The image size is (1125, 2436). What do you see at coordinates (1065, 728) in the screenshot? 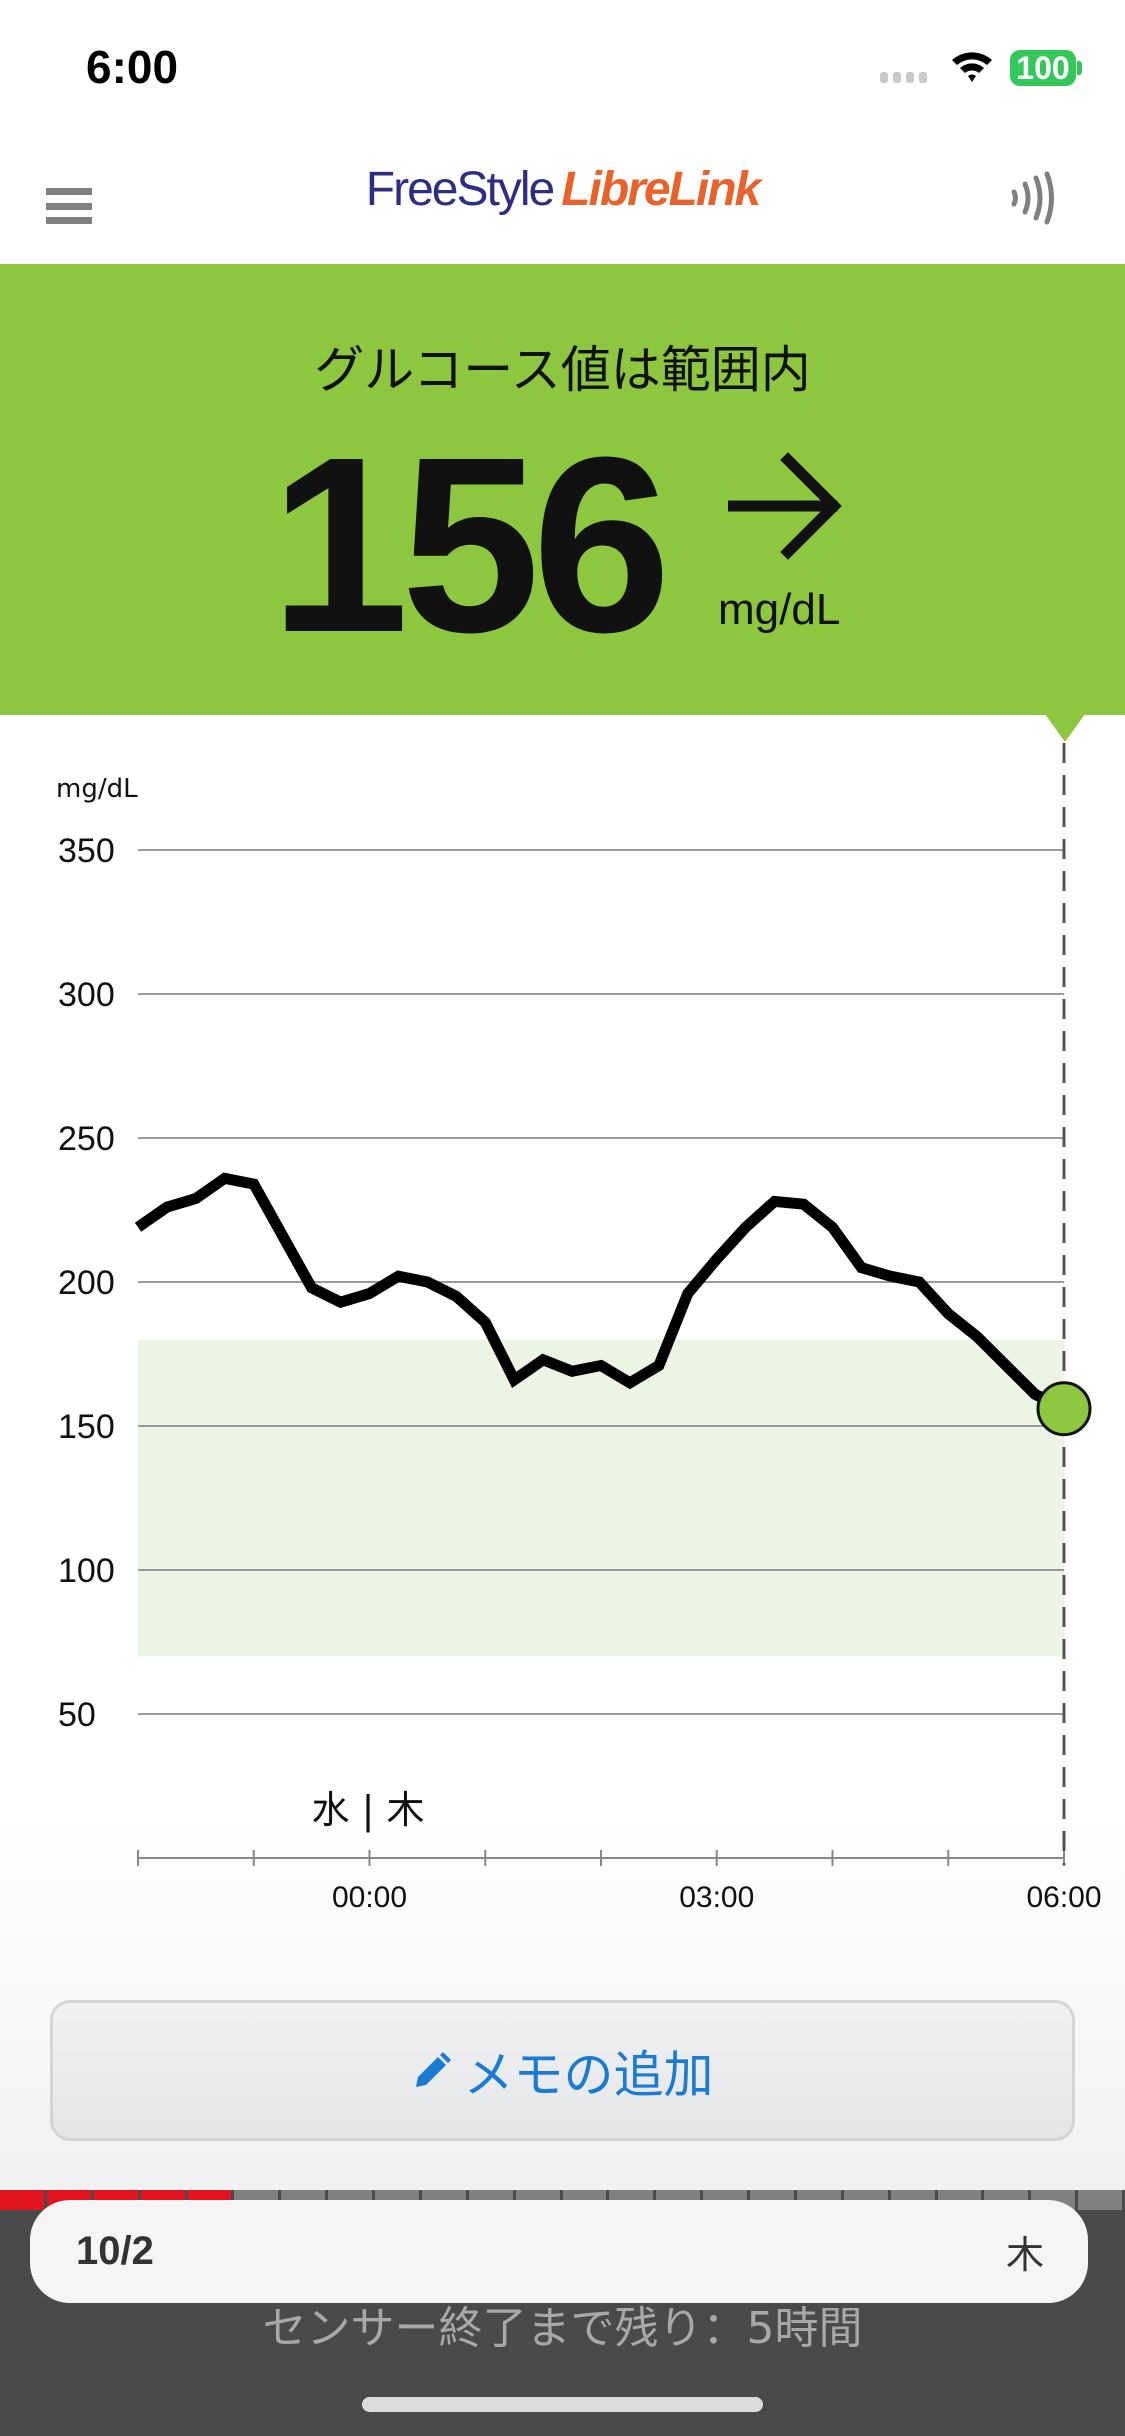
I see `banner-pointer` at bounding box center [1065, 728].